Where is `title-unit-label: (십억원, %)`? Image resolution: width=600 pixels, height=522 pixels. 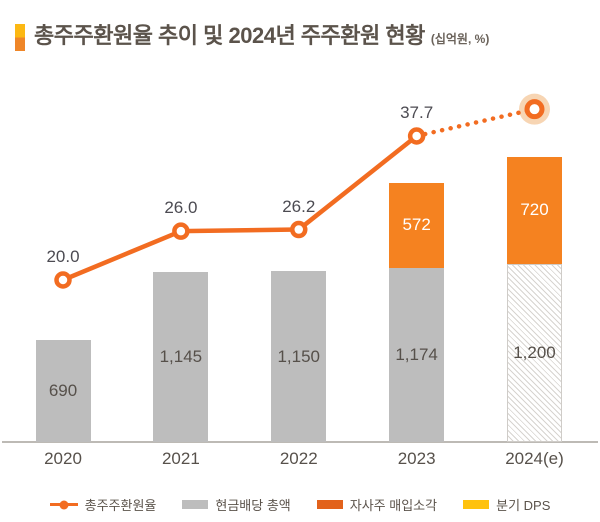
title-unit-label: (십억원, %) is located at coordinates (460, 39).